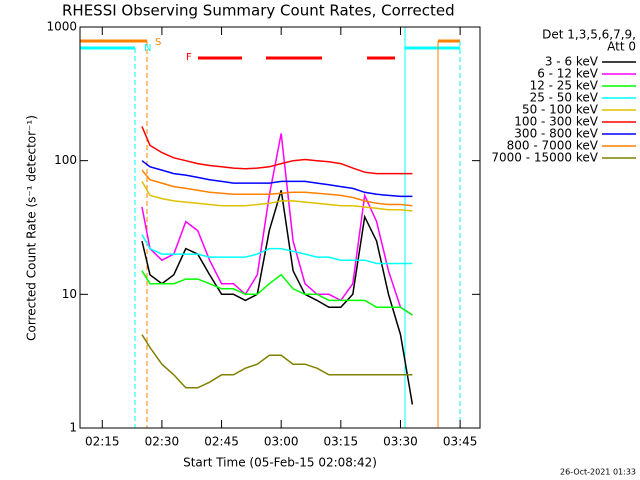  What do you see at coordinates (32, 228) in the screenshot?
I see `y-axis-label: Corrected Count Rate (s⁻¹ detector⁻¹)` at bounding box center [32, 228].